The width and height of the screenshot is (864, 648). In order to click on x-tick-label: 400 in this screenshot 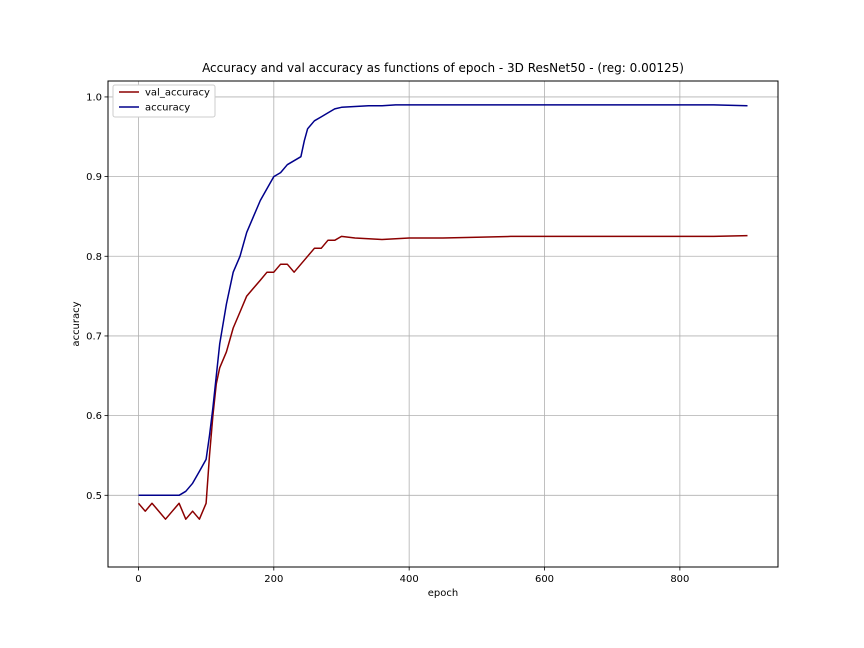, I will do `click(409, 579)`.